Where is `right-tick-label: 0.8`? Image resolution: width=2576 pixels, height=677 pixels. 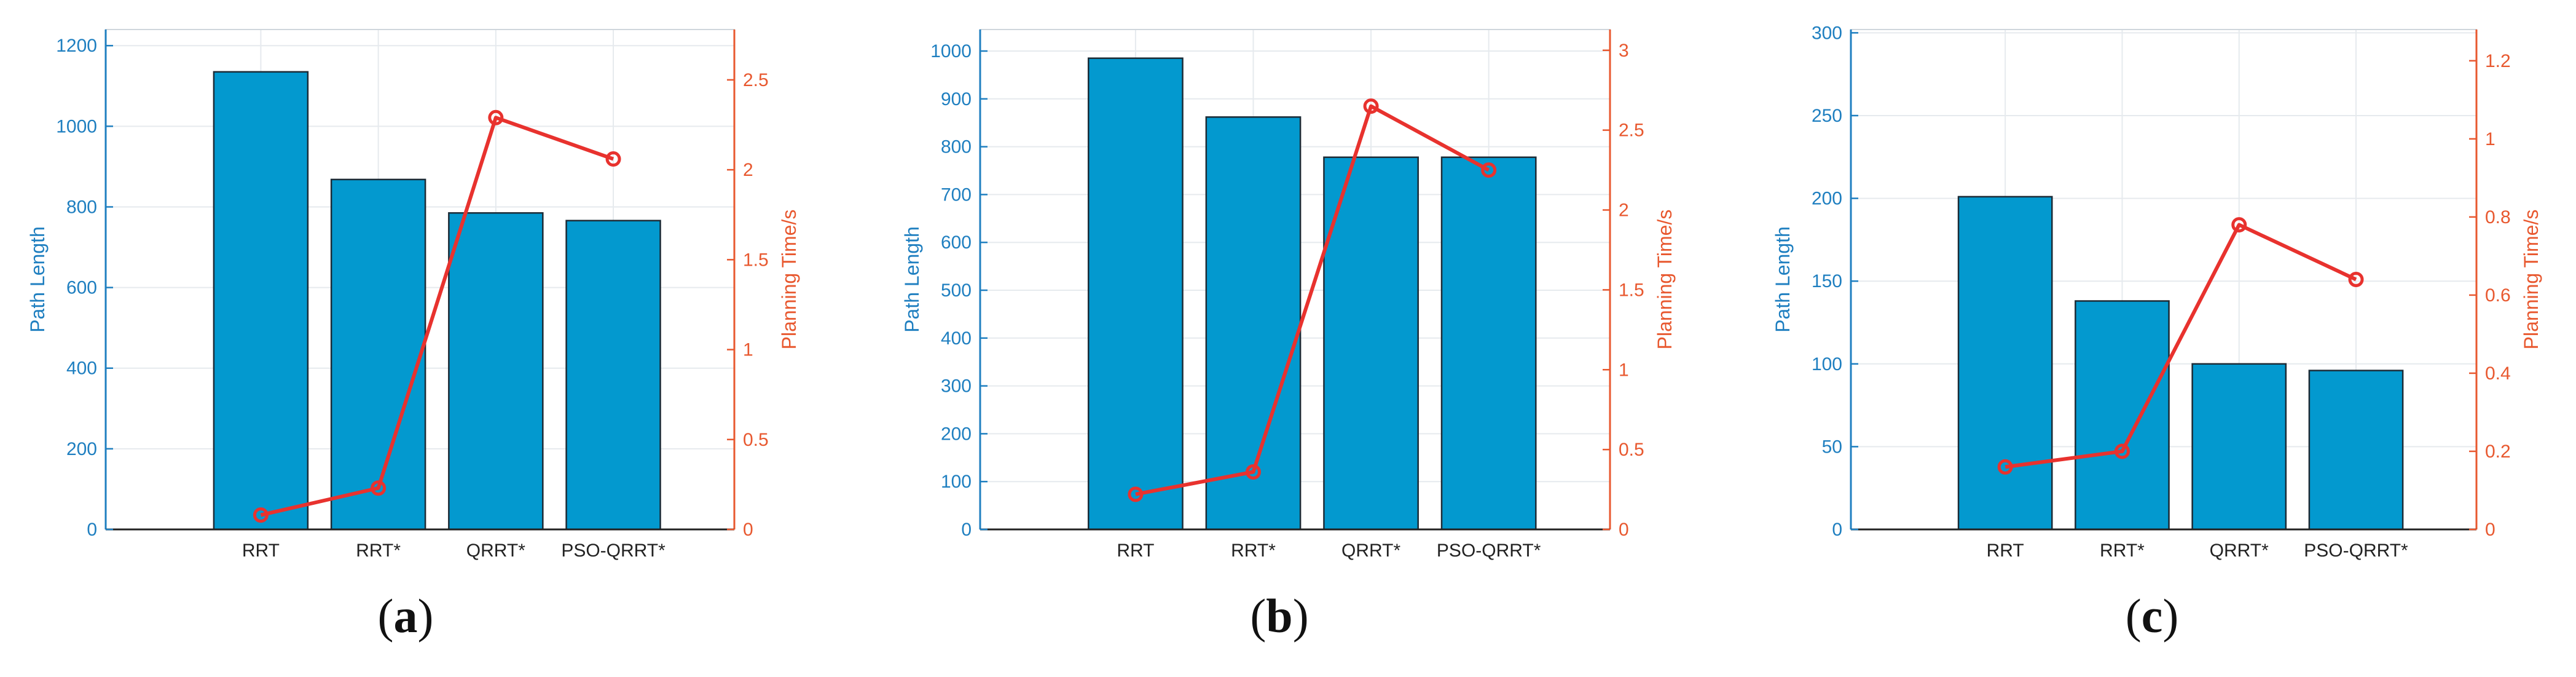 right-tick-label: 0.8 is located at coordinates (2498, 217).